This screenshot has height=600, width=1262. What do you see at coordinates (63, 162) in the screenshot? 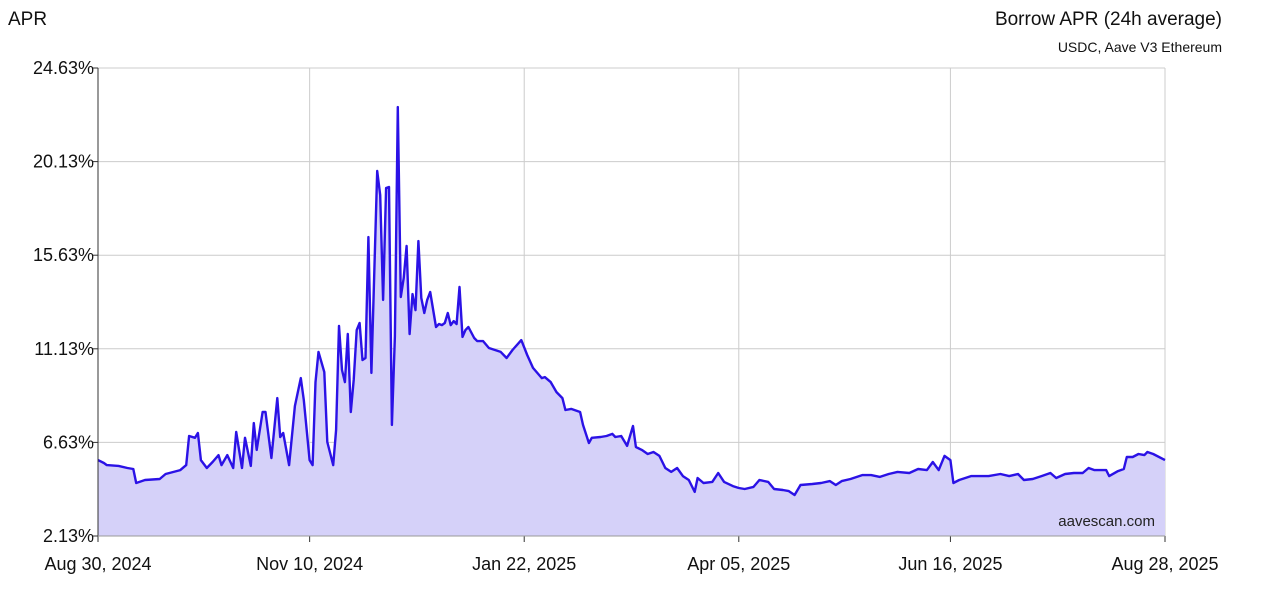
I see `y-tick-label: 20.13%` at bounding box center [63, 162].